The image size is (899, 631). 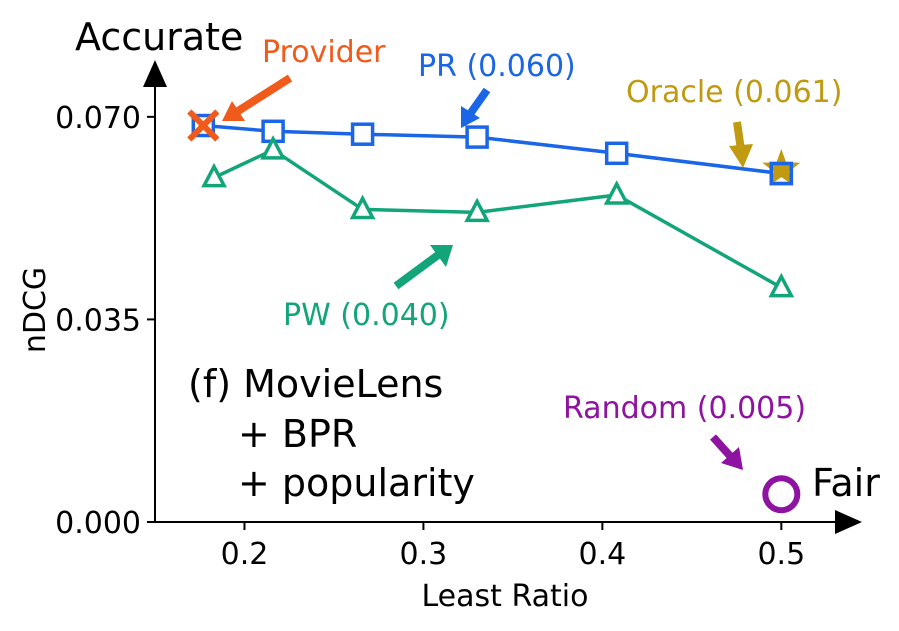 I want to click on pr-series-line, so click(x=492, y=149).